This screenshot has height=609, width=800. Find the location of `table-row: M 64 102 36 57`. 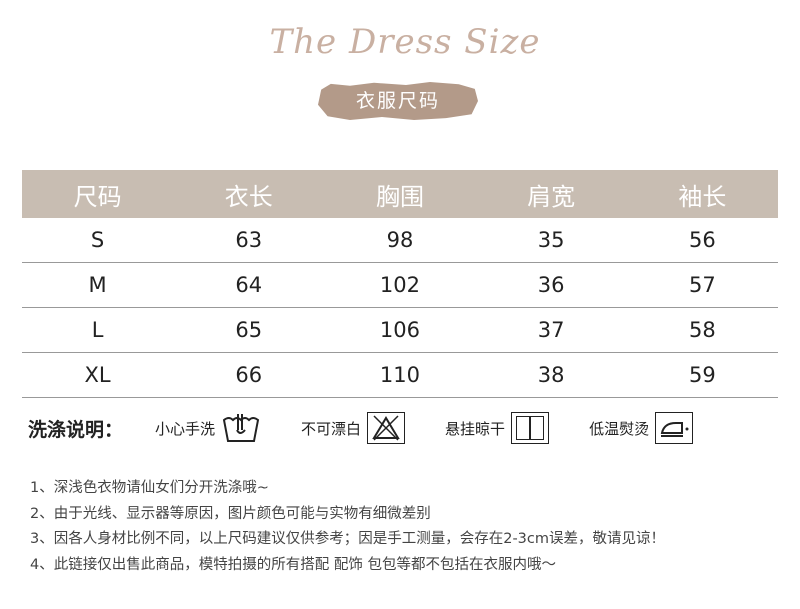

table-row: M 64 102 36 57 is located at coordinates (400, 285).